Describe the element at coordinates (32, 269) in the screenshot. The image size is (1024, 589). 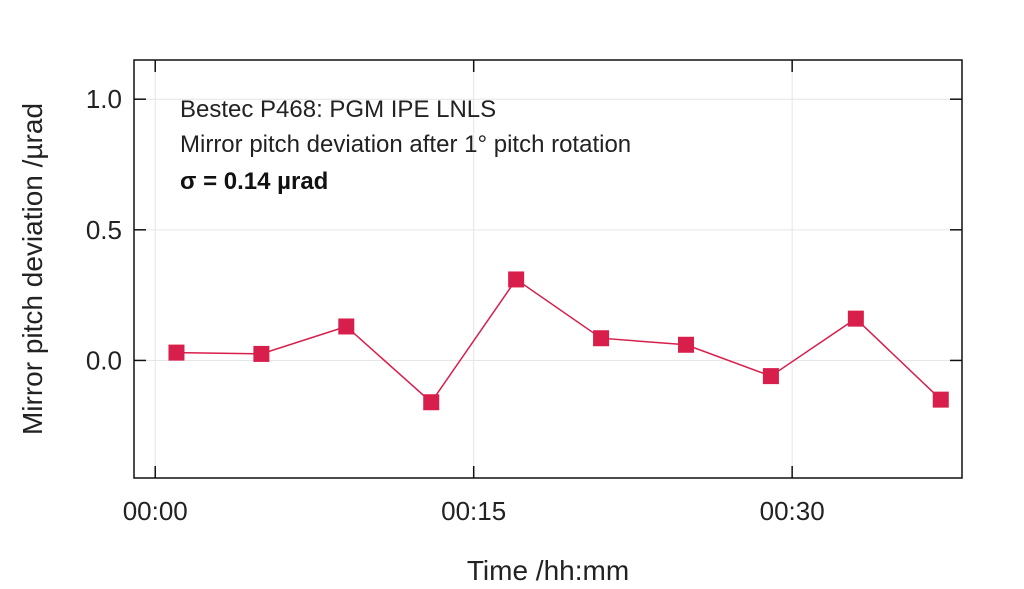
I see `y-axis-title: Mirror pitch deviation /µrad` at that location.